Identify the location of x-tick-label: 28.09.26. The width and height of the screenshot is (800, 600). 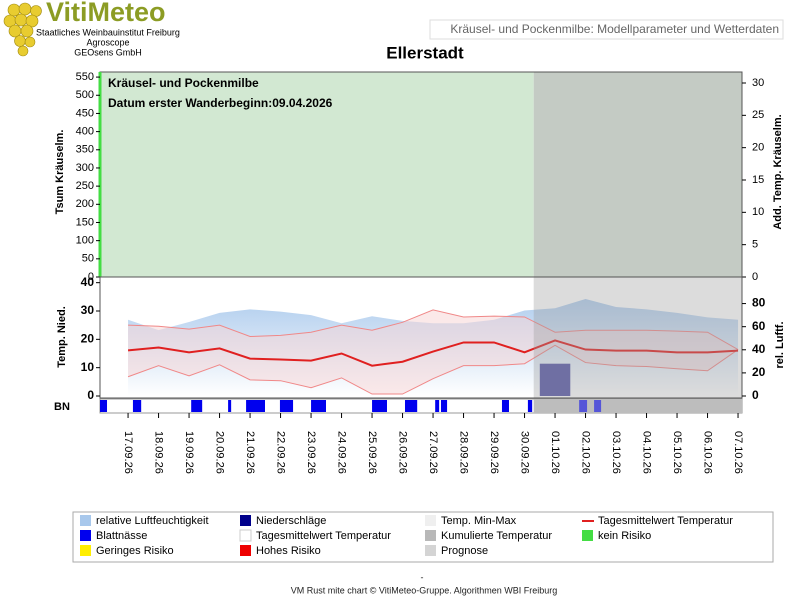
(464, 452).